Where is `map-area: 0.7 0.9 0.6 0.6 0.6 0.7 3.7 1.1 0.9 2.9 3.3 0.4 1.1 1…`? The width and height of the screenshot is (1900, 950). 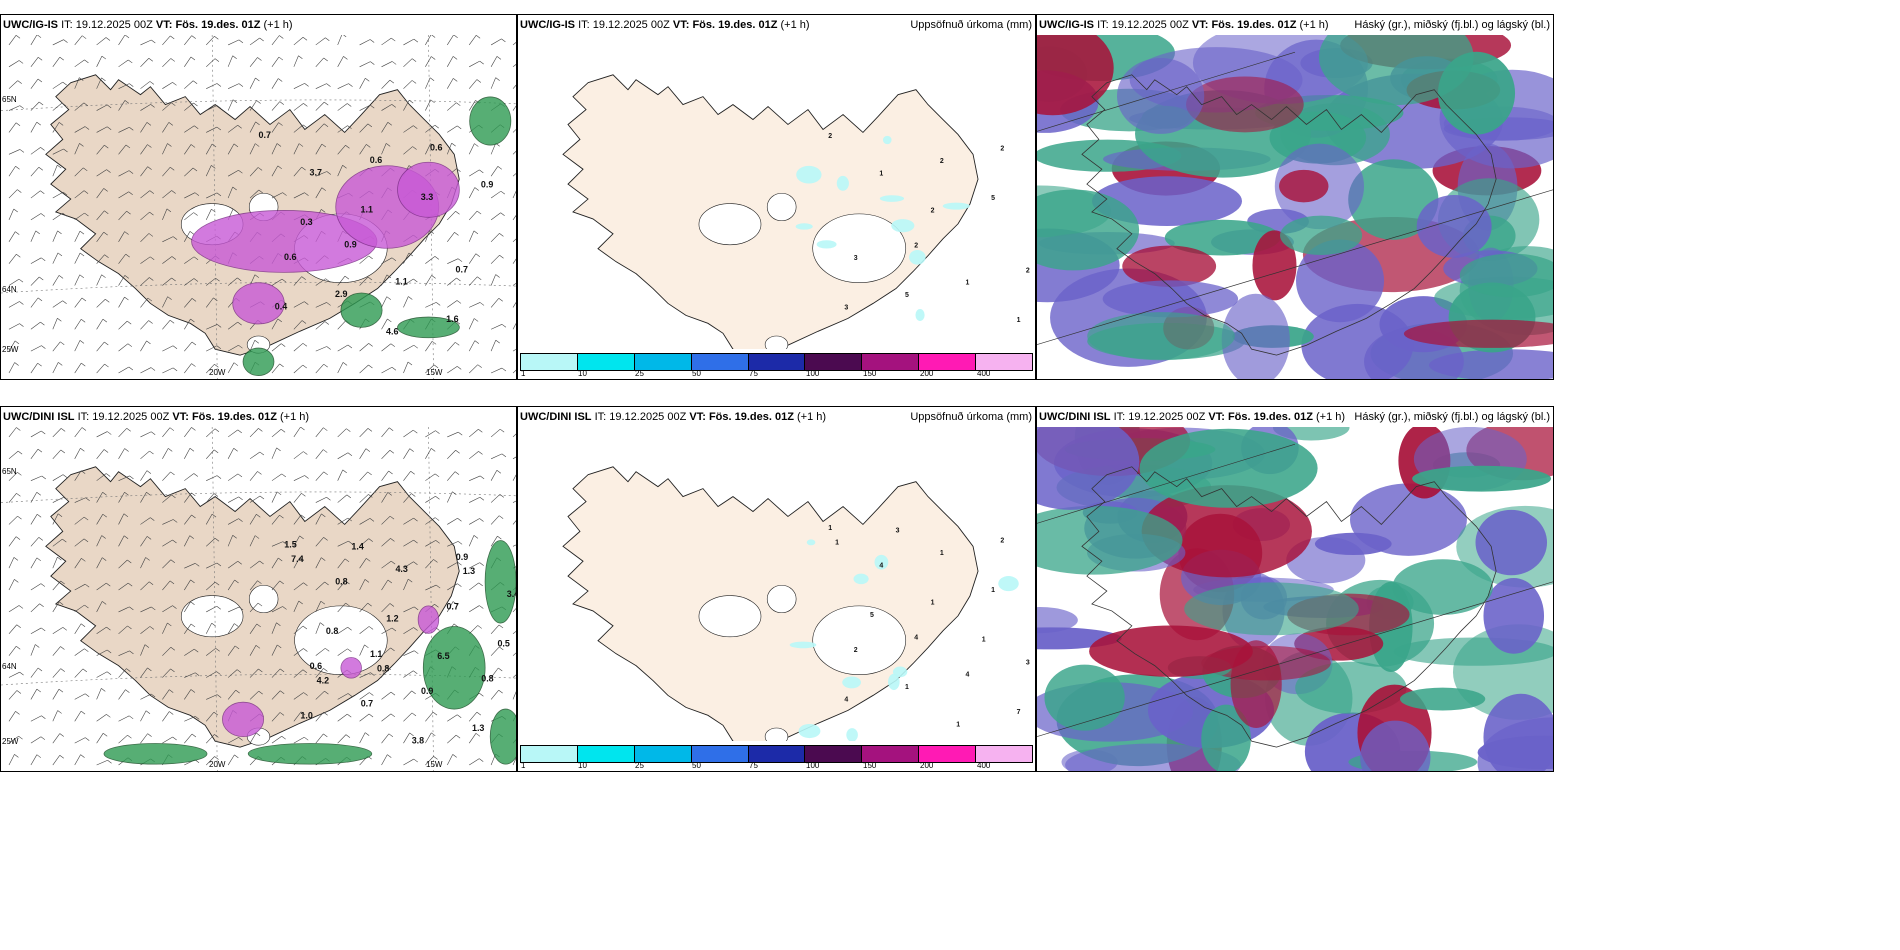
map-area: 0.7 0.9 0.6 0.6 0.6 0.7 3.7 1.1 0.9 2.9 3.3 0.4 1.1 1… is located at coordinates (258, 207).